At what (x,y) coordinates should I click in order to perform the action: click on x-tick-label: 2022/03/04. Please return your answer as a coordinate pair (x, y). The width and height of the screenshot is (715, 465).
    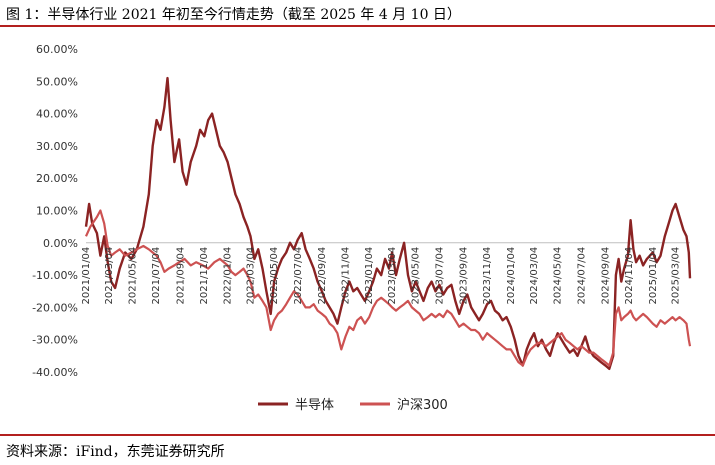
    Looking at the image, I should click on (251, 276).